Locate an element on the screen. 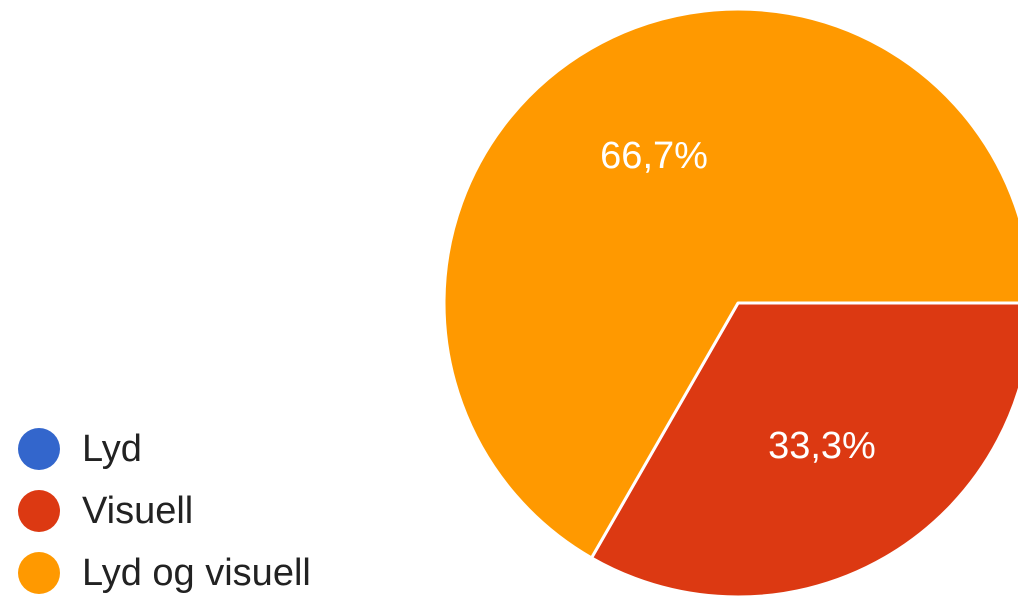  legend: Lyd Visuell Lyd og visuell is located at coordinates (198, 511).